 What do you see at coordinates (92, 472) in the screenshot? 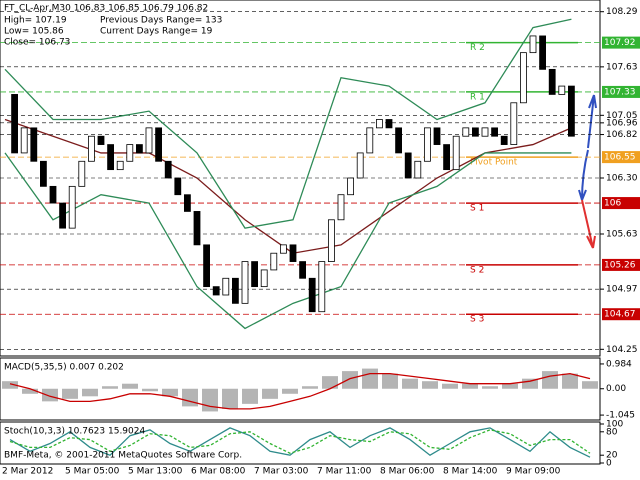
I see `x-tick-label: 5 Mar 05:00` at bounding box center [92, 472].